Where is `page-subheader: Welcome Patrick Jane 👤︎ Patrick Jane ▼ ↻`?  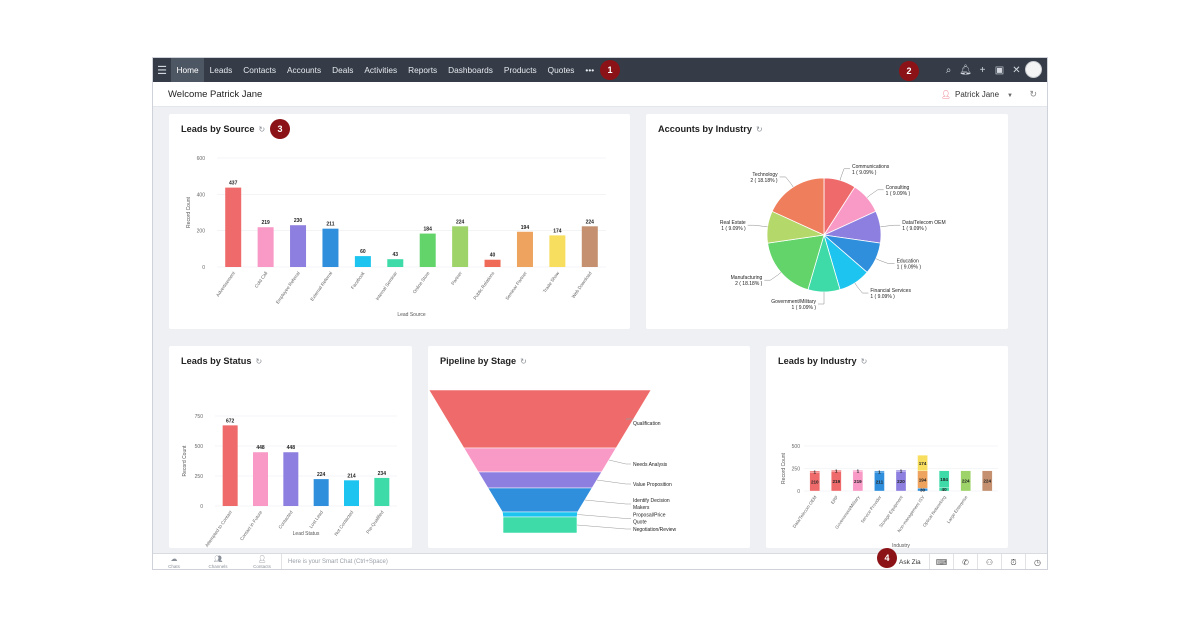
page-subheader: Welcome Patrick Jane 👤︎ Patrick Jane ▼ ↻ is located at coordinates (600, 94).